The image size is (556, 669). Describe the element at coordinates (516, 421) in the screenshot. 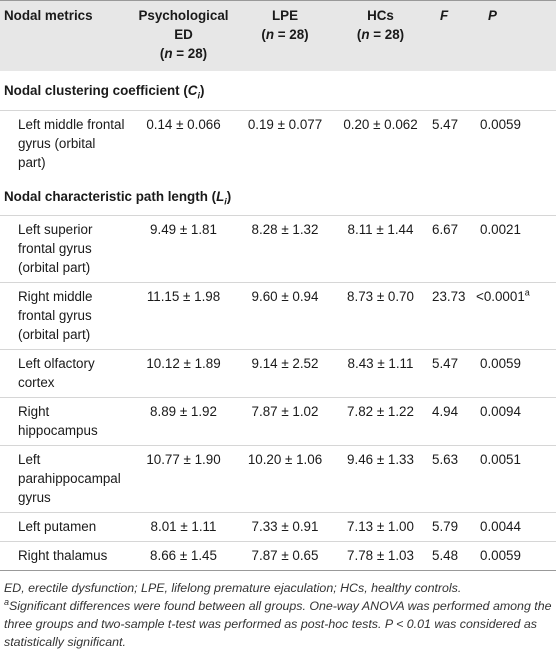

I see `p-cell: 0.0094` at that location.